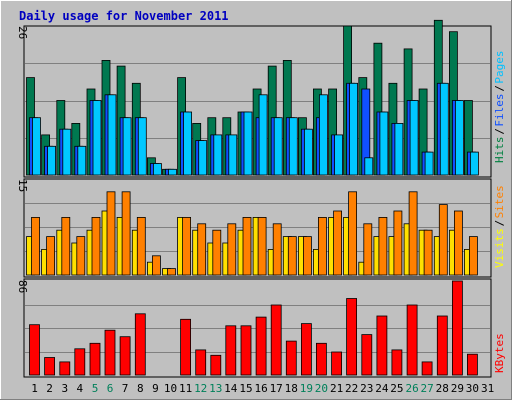 Image resolution: width=512 pixels, height=400 pixels. I want to click on x-label-day-28: 28, so click(442, 388).